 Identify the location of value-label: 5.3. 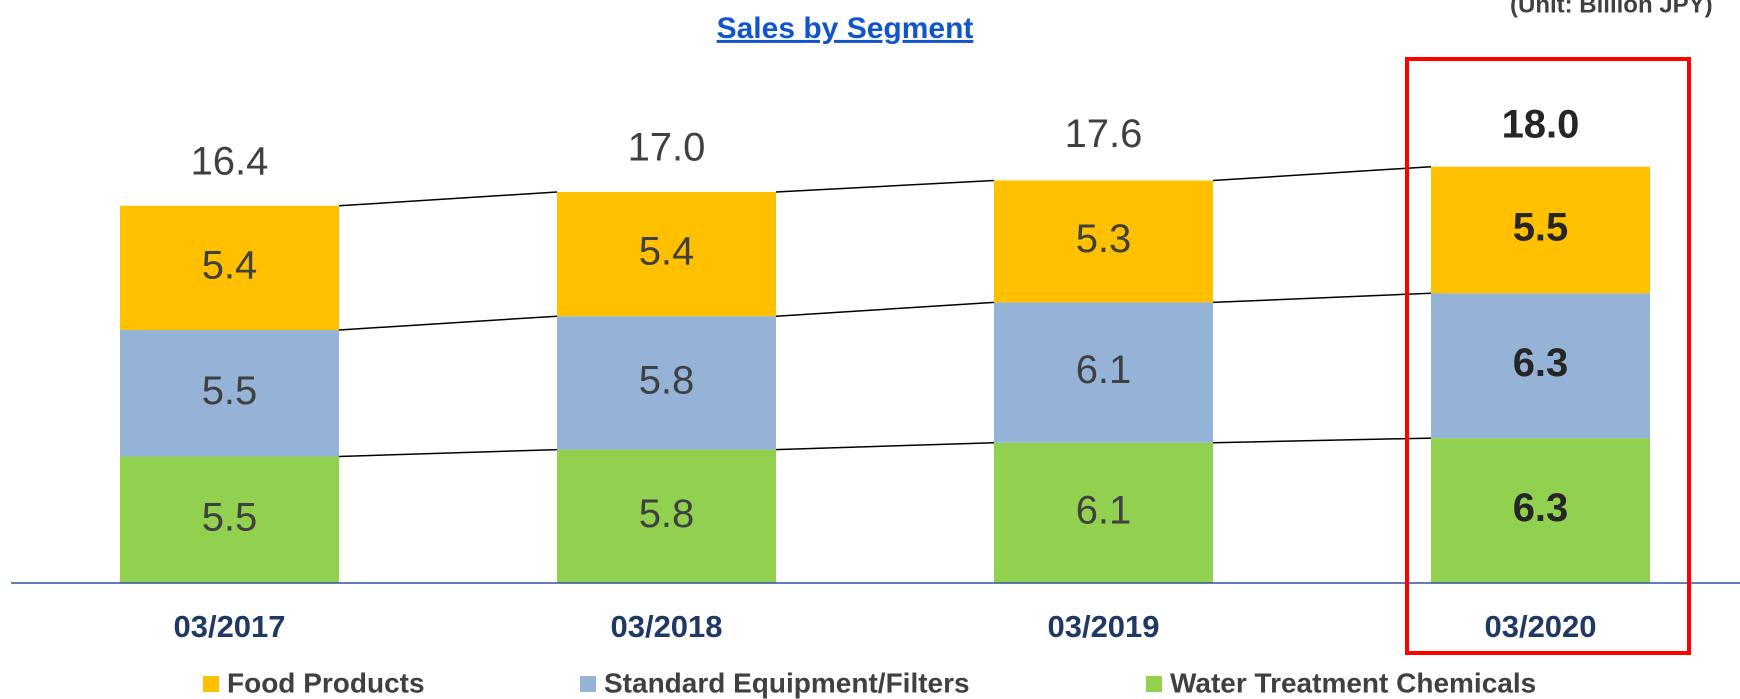
(1104, 239).